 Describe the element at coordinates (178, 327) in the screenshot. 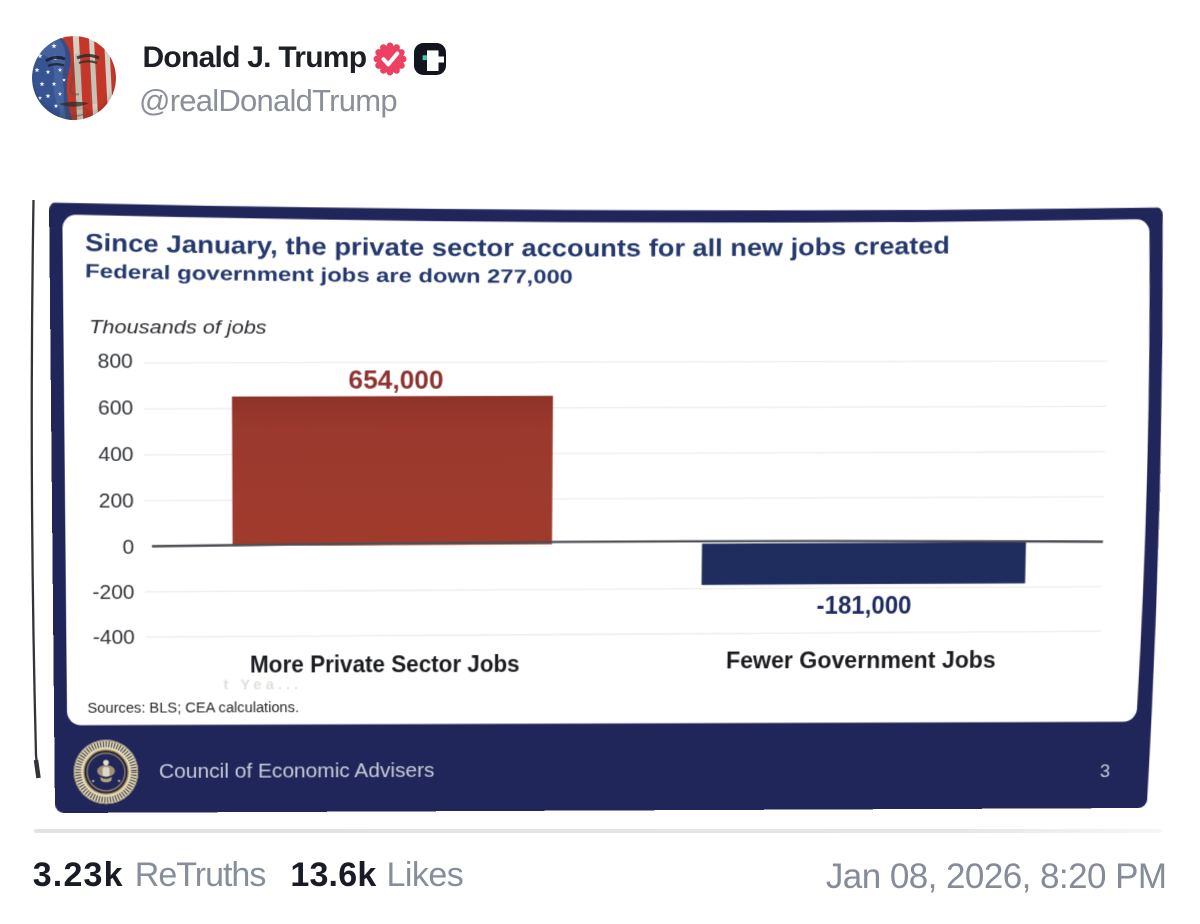

I see `svg-text: Thousands of jobs` at that location.